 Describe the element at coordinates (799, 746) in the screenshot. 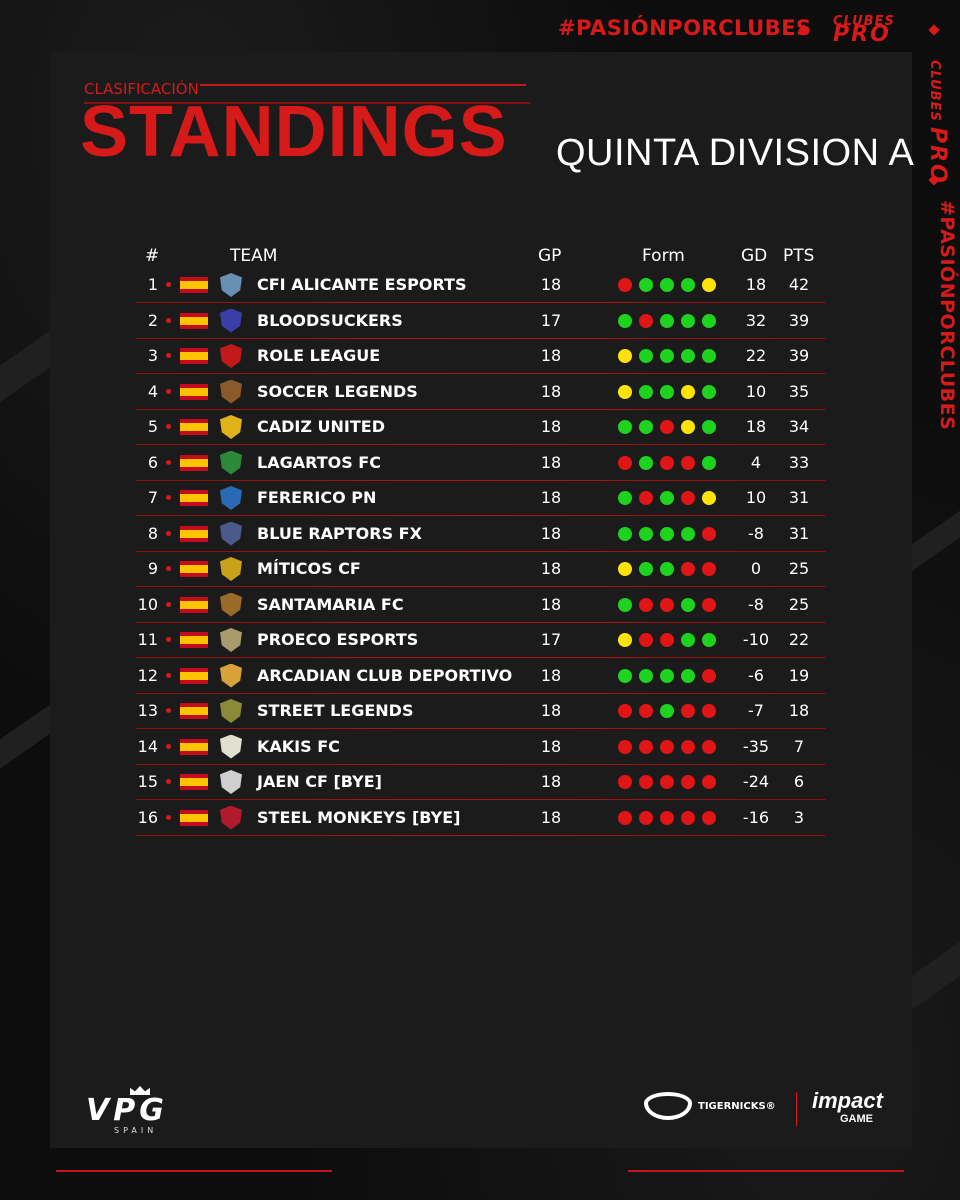

I see `points: 7` at that location.